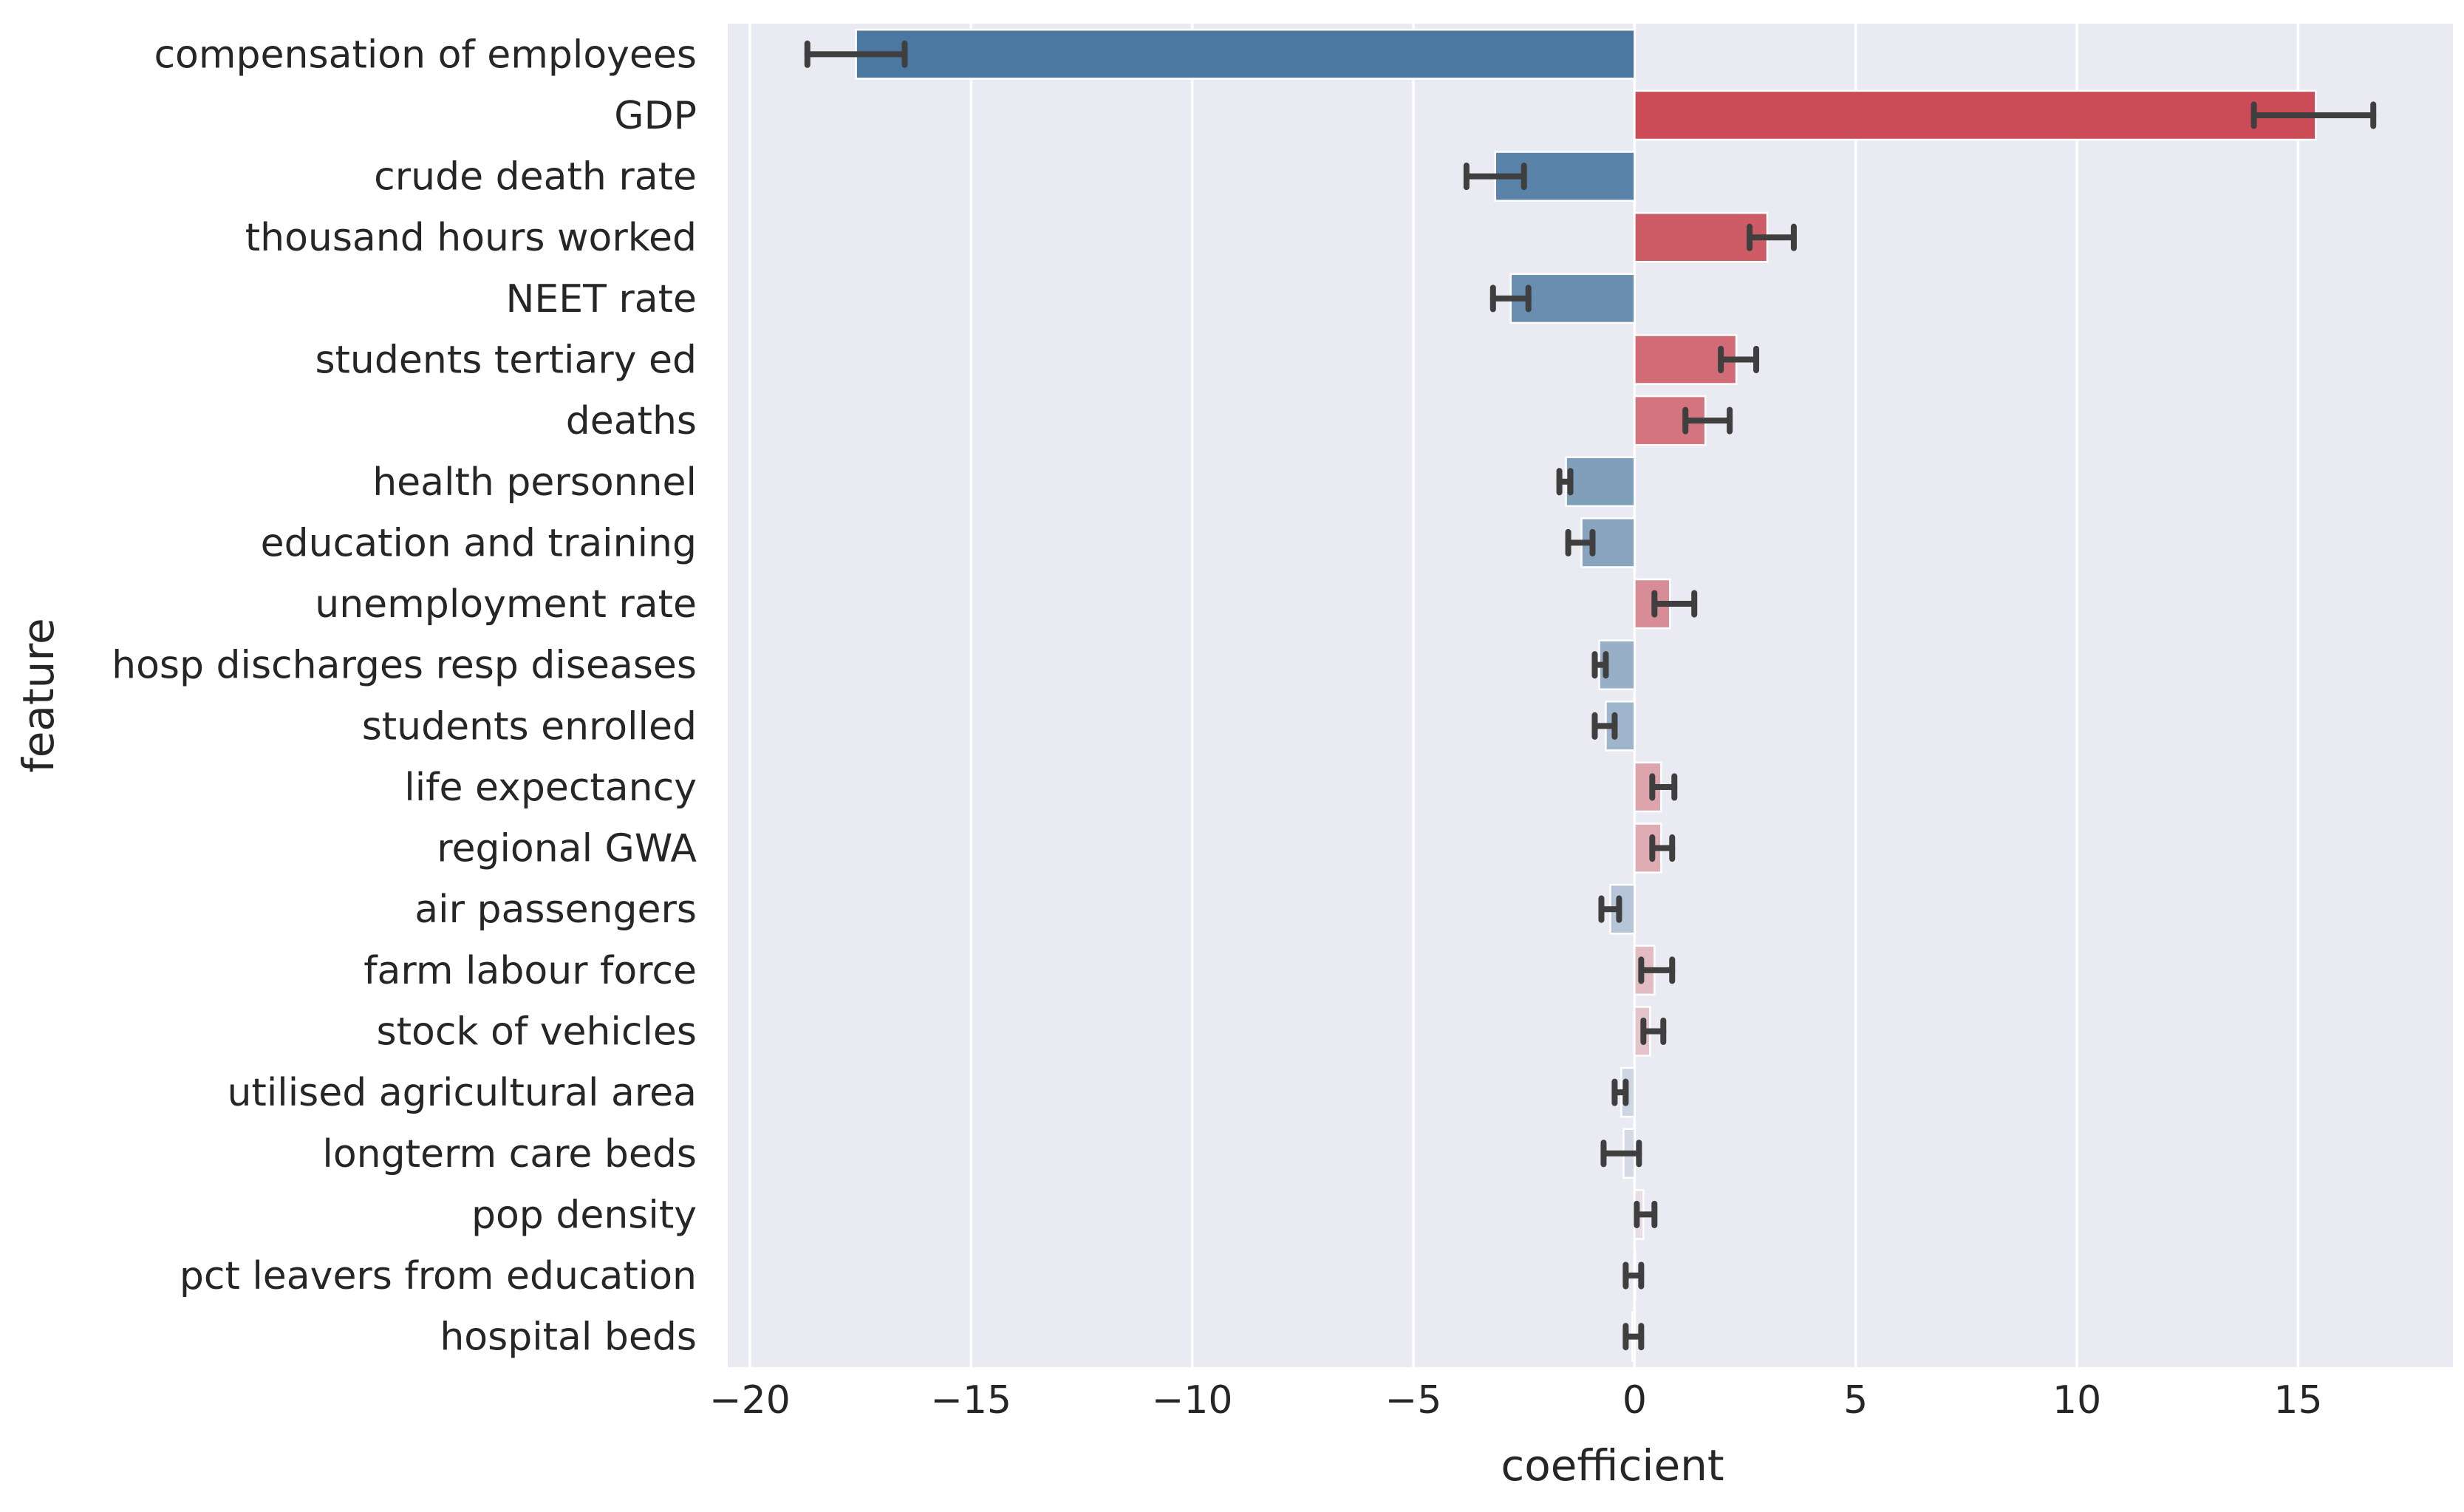 This screenshot has height=1512, width=2464. Describe the element at coordinates (530, 971) in the screenshot. I see `y-tick-label: farm labour force` at that location.